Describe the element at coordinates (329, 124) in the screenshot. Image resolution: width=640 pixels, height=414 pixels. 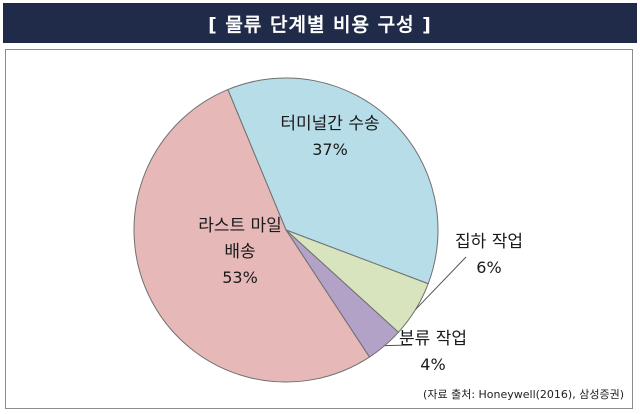
I see `slice-label: 터미널간 수송` at that location.